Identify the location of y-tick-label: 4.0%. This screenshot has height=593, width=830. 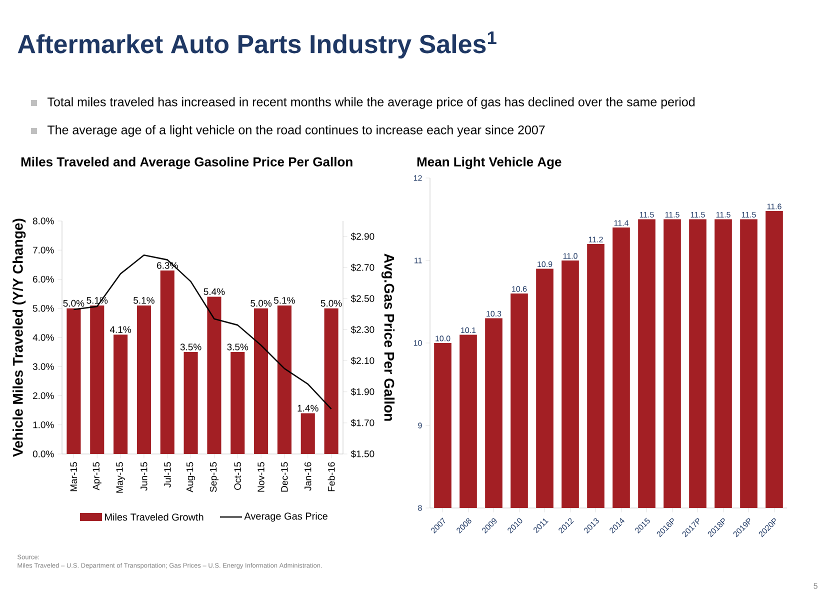
(43, 337).